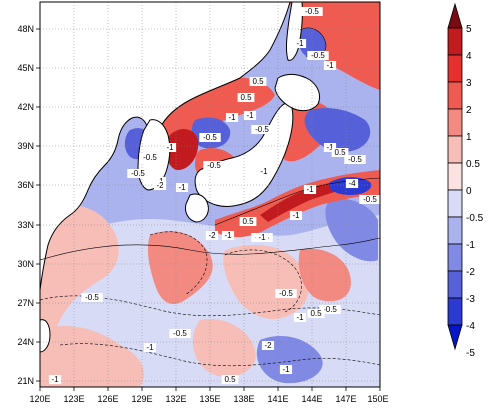  Describe the element at coordinates (25, 264) in the screenshot. I see `lat-label: 30N` at that location.